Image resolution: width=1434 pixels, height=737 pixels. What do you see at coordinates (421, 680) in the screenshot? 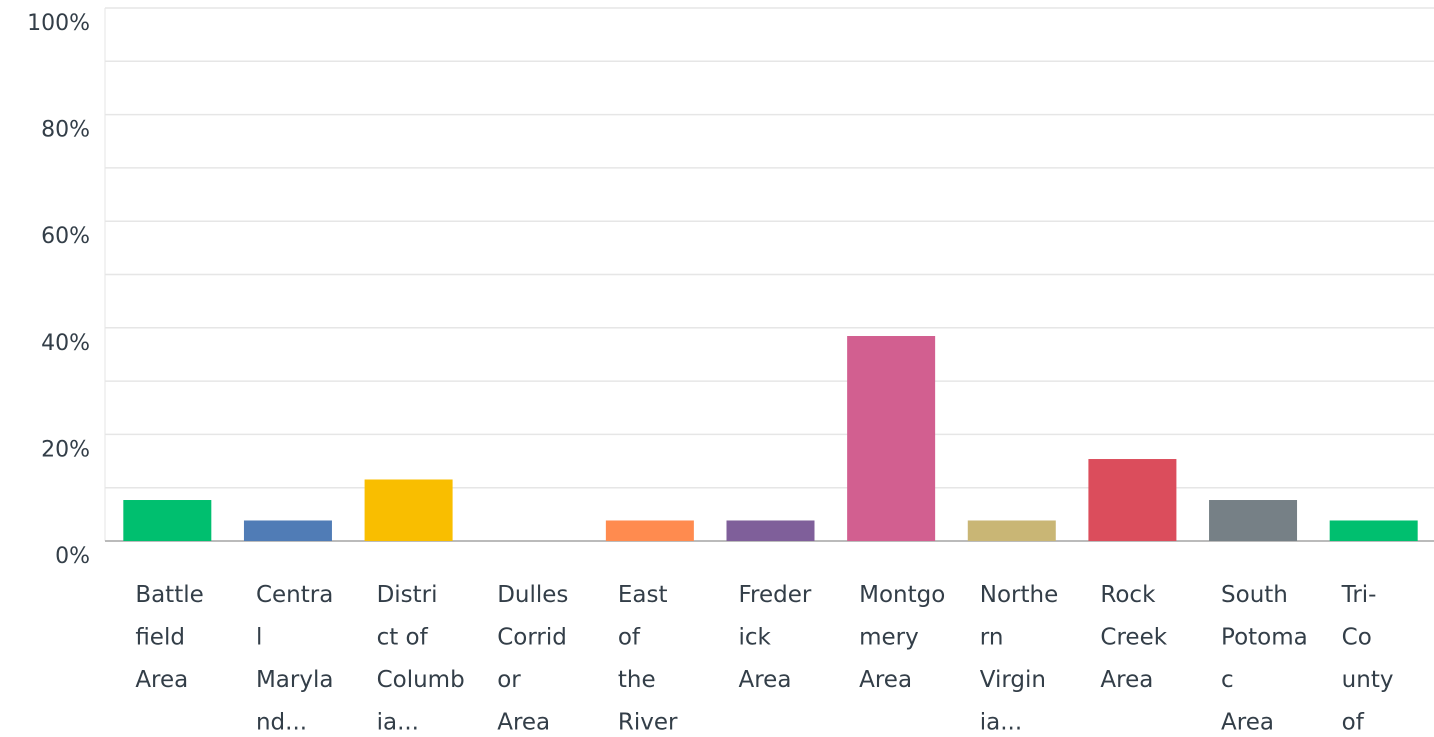
I see `x-tick-label-line: Columb` at bounding box center [421, 680].